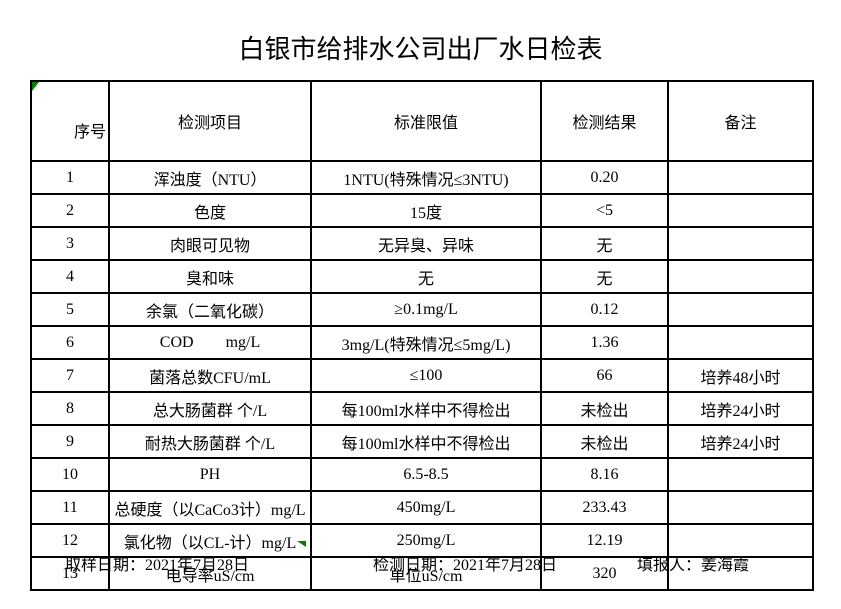 This screenshot has height=609, width=841. What do you see at coordinates (210, 474) in the screenshot?
I see `cell-item: PH` at bounding box center [210, 474].